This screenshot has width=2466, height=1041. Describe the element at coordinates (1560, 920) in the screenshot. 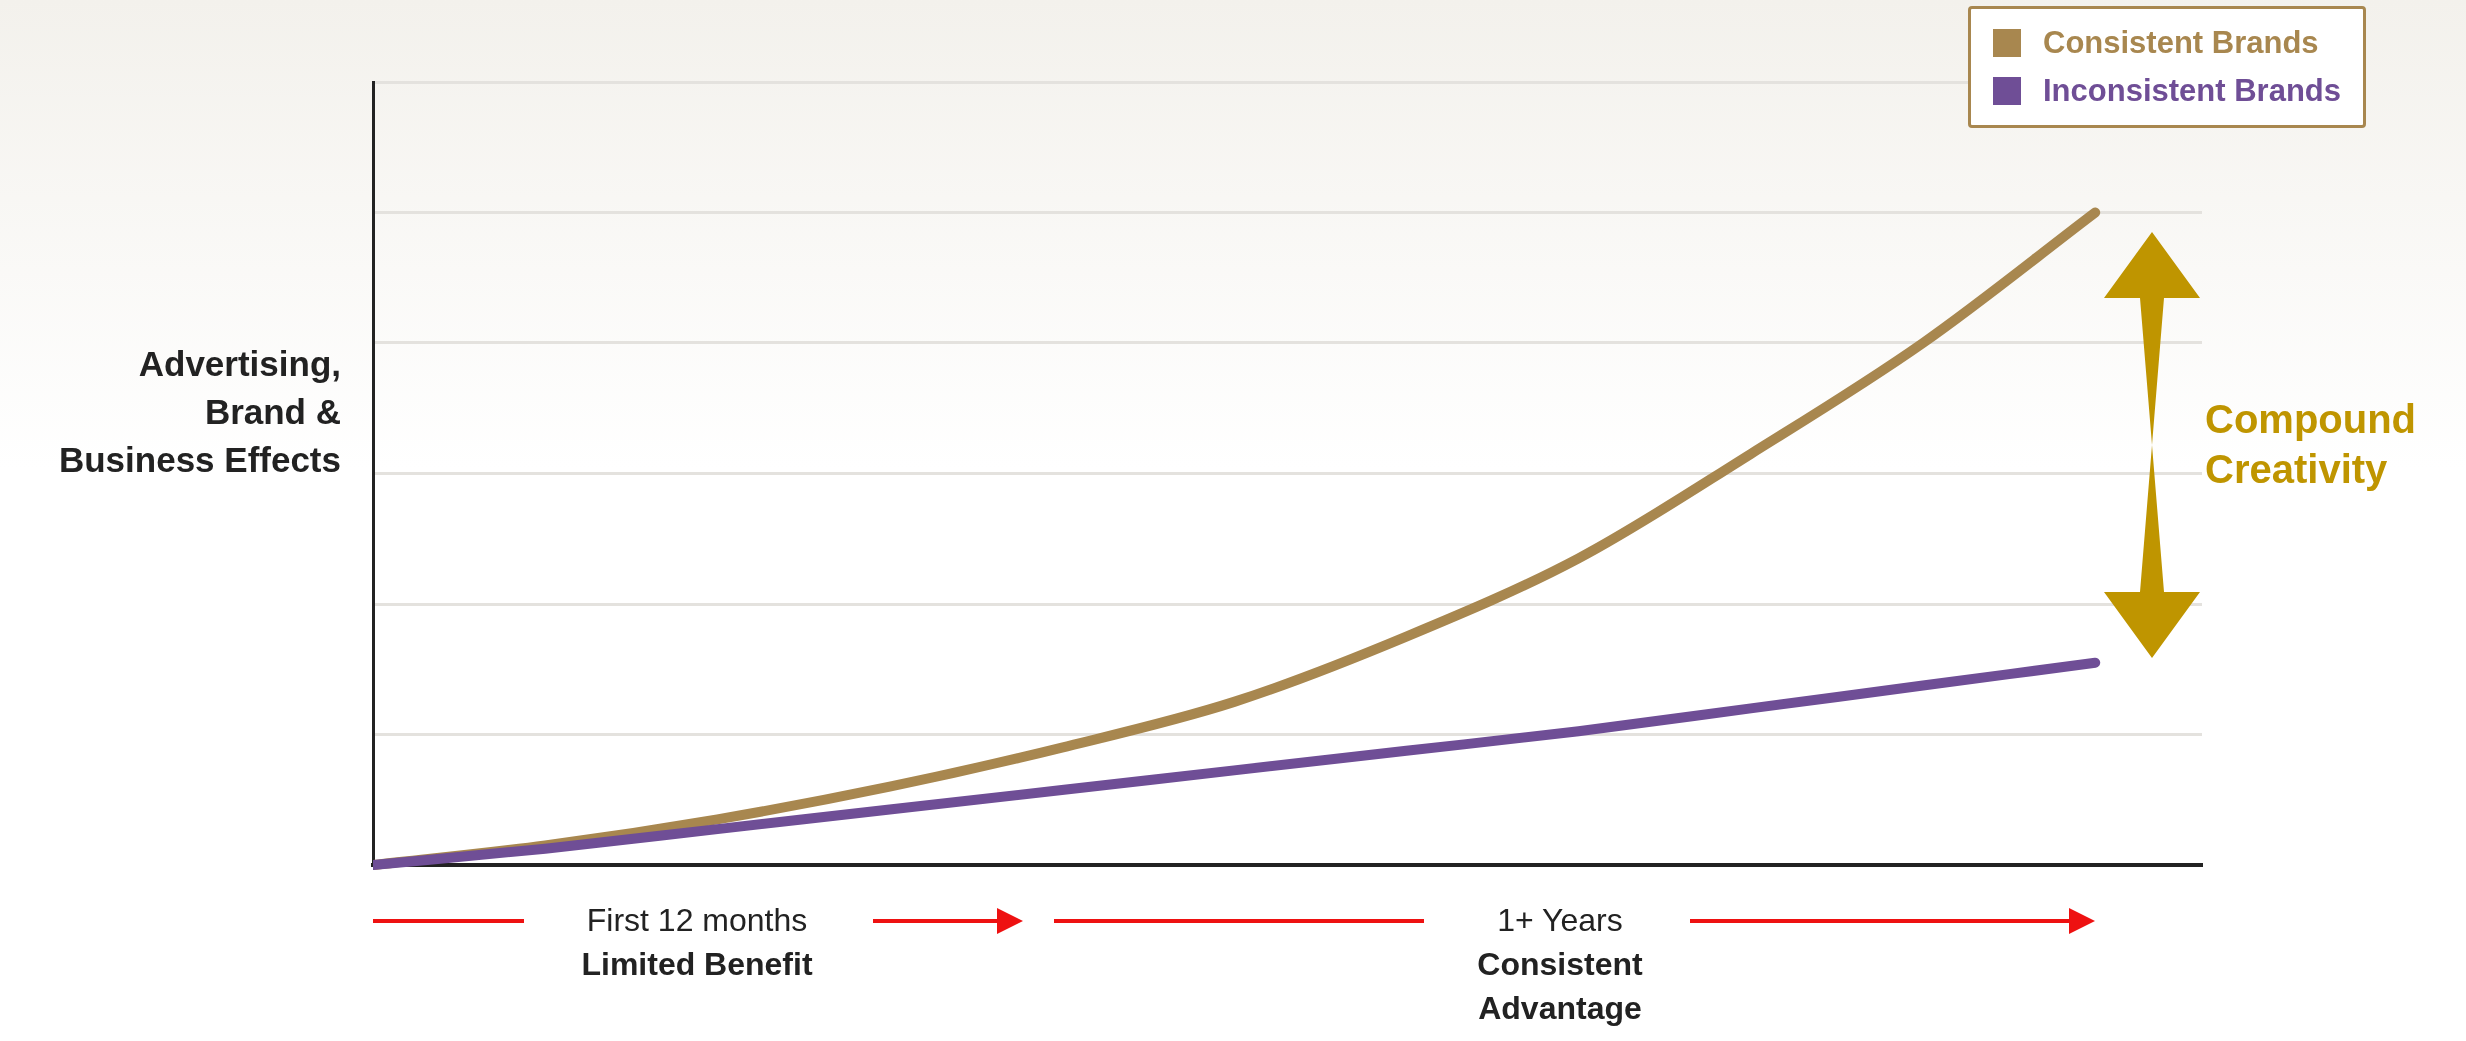

I see `text: 1+ Years` at that location.